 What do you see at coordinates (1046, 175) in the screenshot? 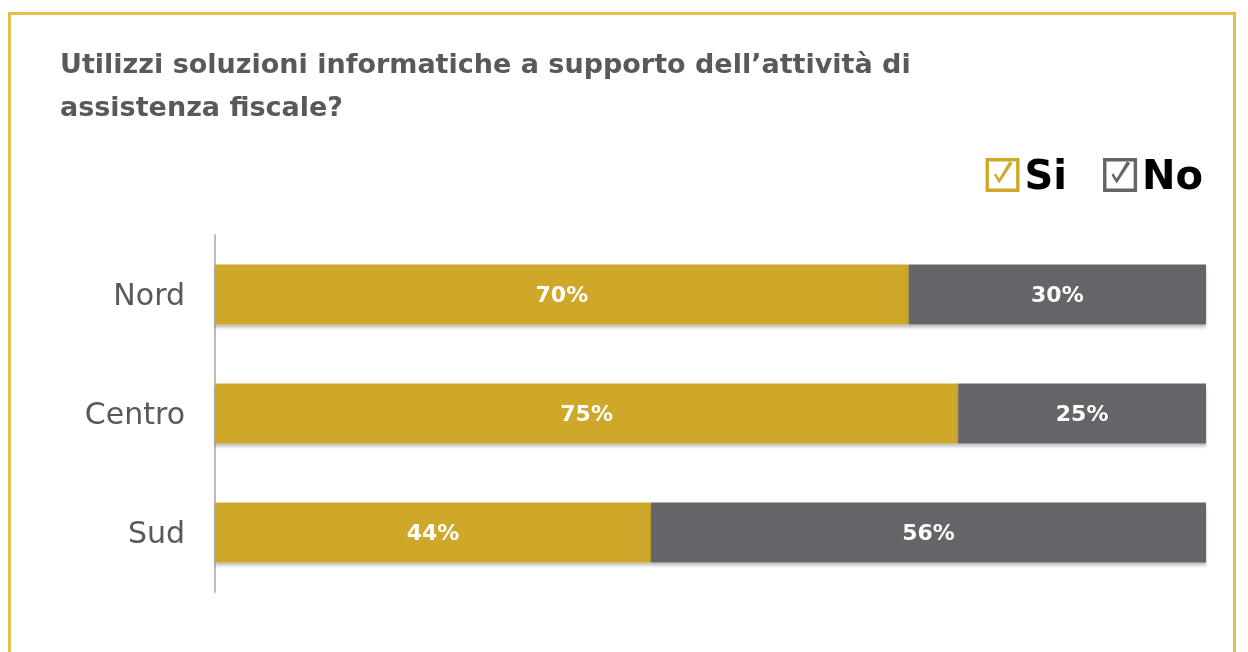
I see `legend-label: Si` at bounding box center [1046, 175].